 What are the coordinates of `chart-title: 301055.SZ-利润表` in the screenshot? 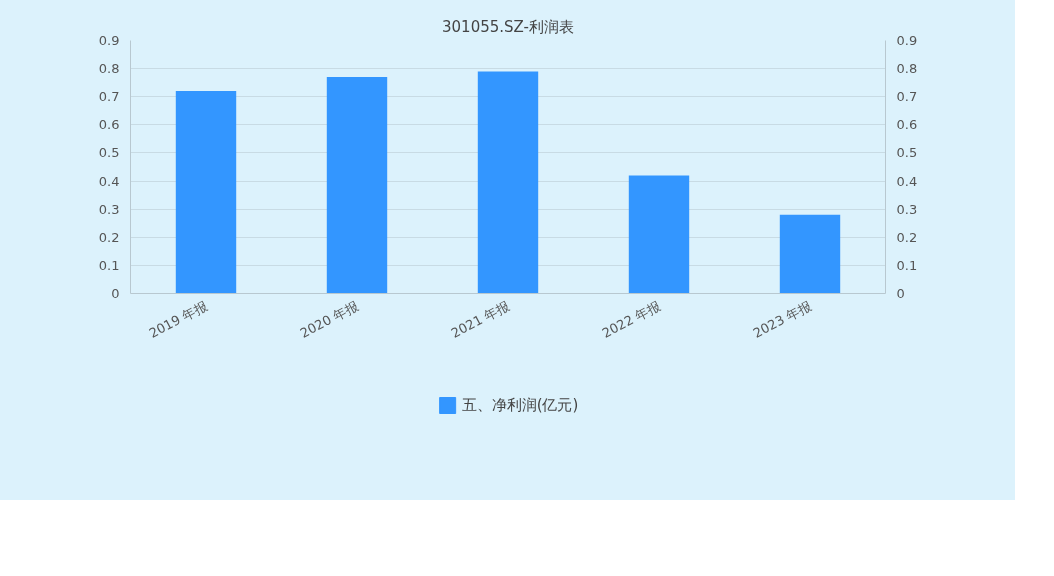 It's located at (508, 26).